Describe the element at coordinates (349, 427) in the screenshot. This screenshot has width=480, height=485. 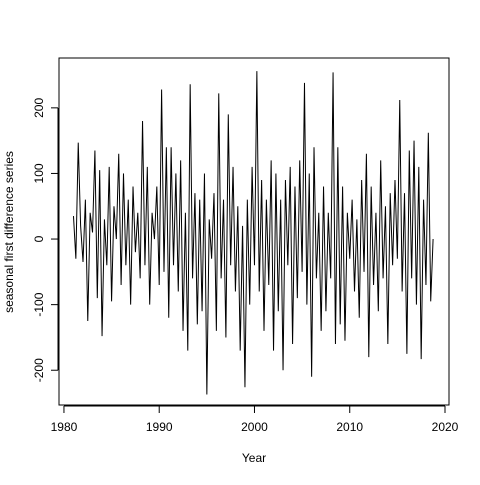
I see `x-tick-label: 2010` at that location.